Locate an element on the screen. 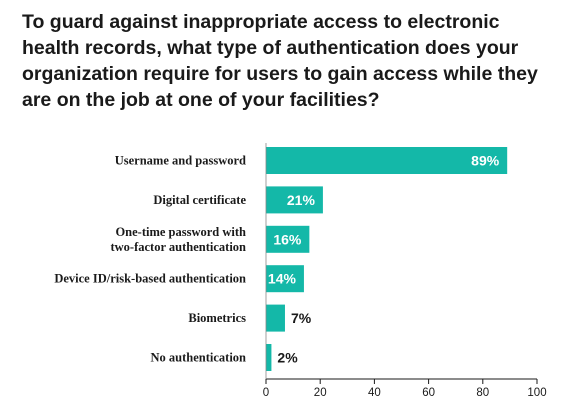  category-label-4: Biometrics is located at coordinates (217, 318).